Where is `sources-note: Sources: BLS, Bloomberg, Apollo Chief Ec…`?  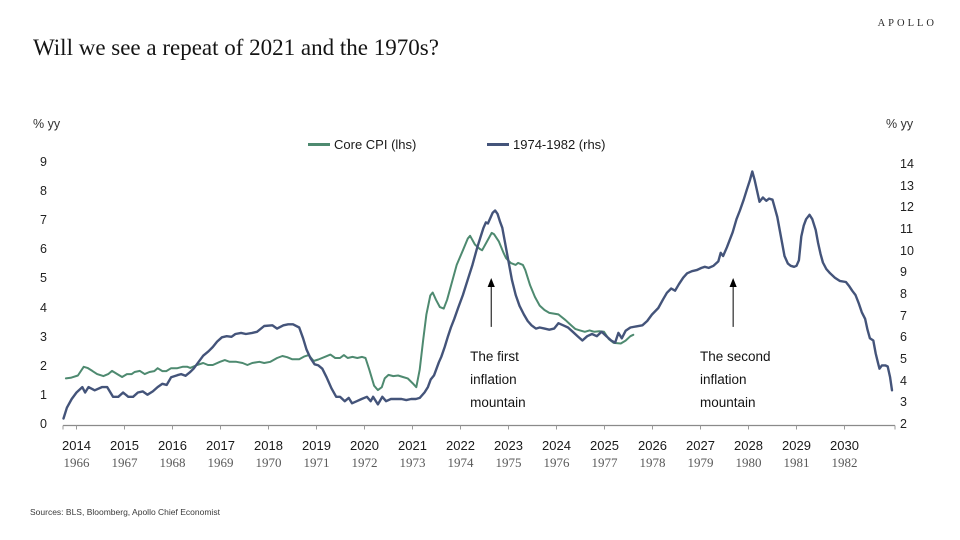 sources-note: Sources: BLS, Bloomberg, Apollo Chief Ec… is located at coordinates (125, 512).